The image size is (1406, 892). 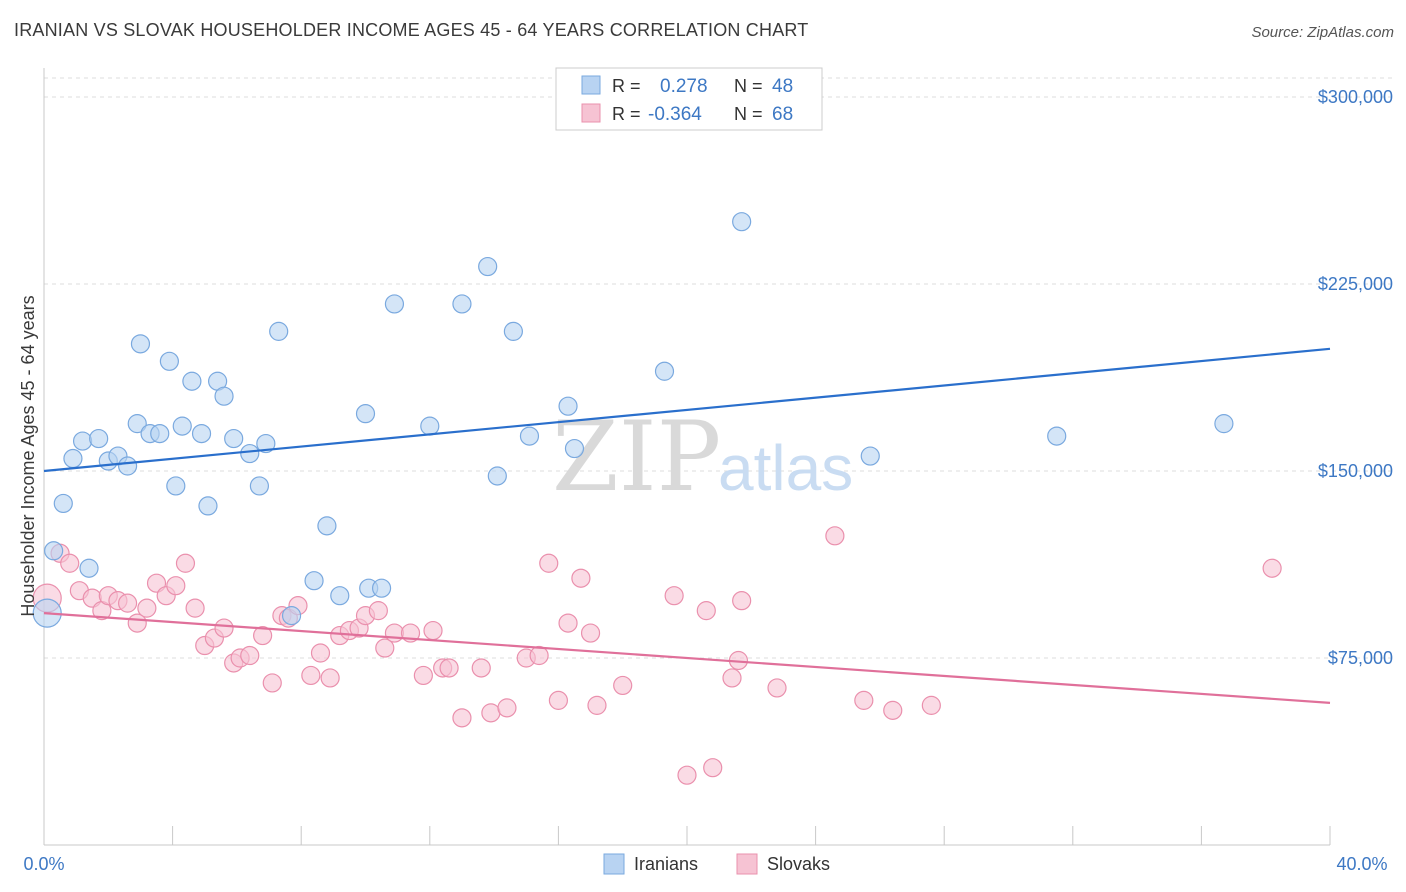 What do you see at coordinates (626, 86) in the screenshot?
I see `legend-r-label-iranians: R =` at bounding box center [626, 86].